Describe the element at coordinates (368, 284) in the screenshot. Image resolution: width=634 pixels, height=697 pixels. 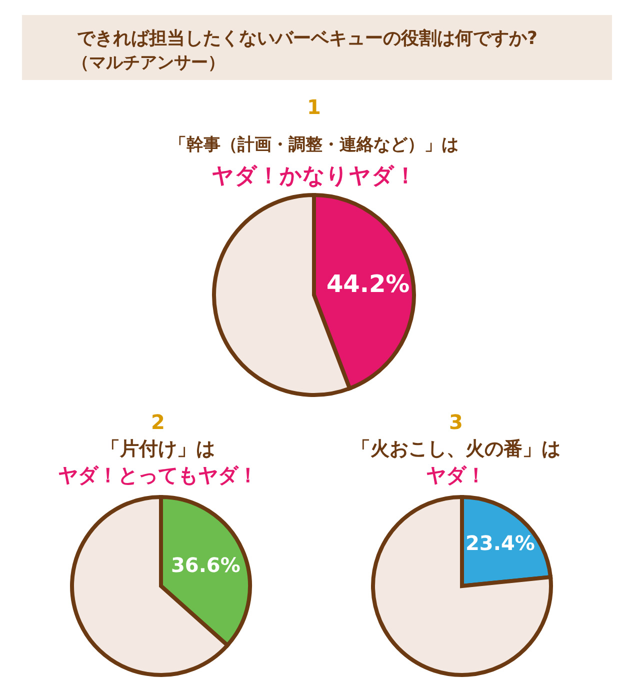
I see `data-label: 44.2%` at that location.